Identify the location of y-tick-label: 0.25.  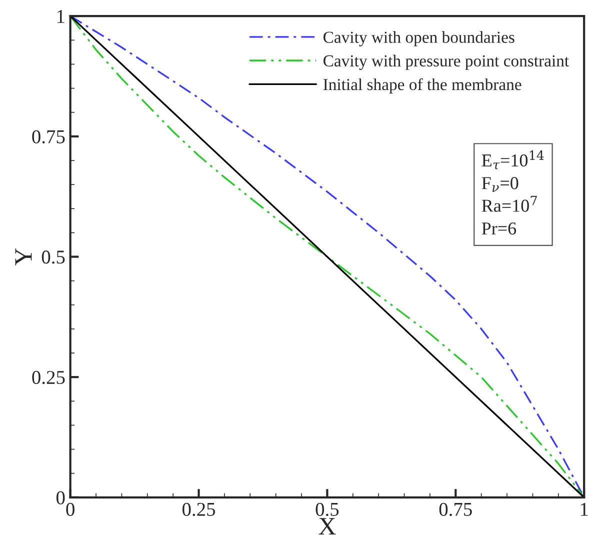
(48, 377).